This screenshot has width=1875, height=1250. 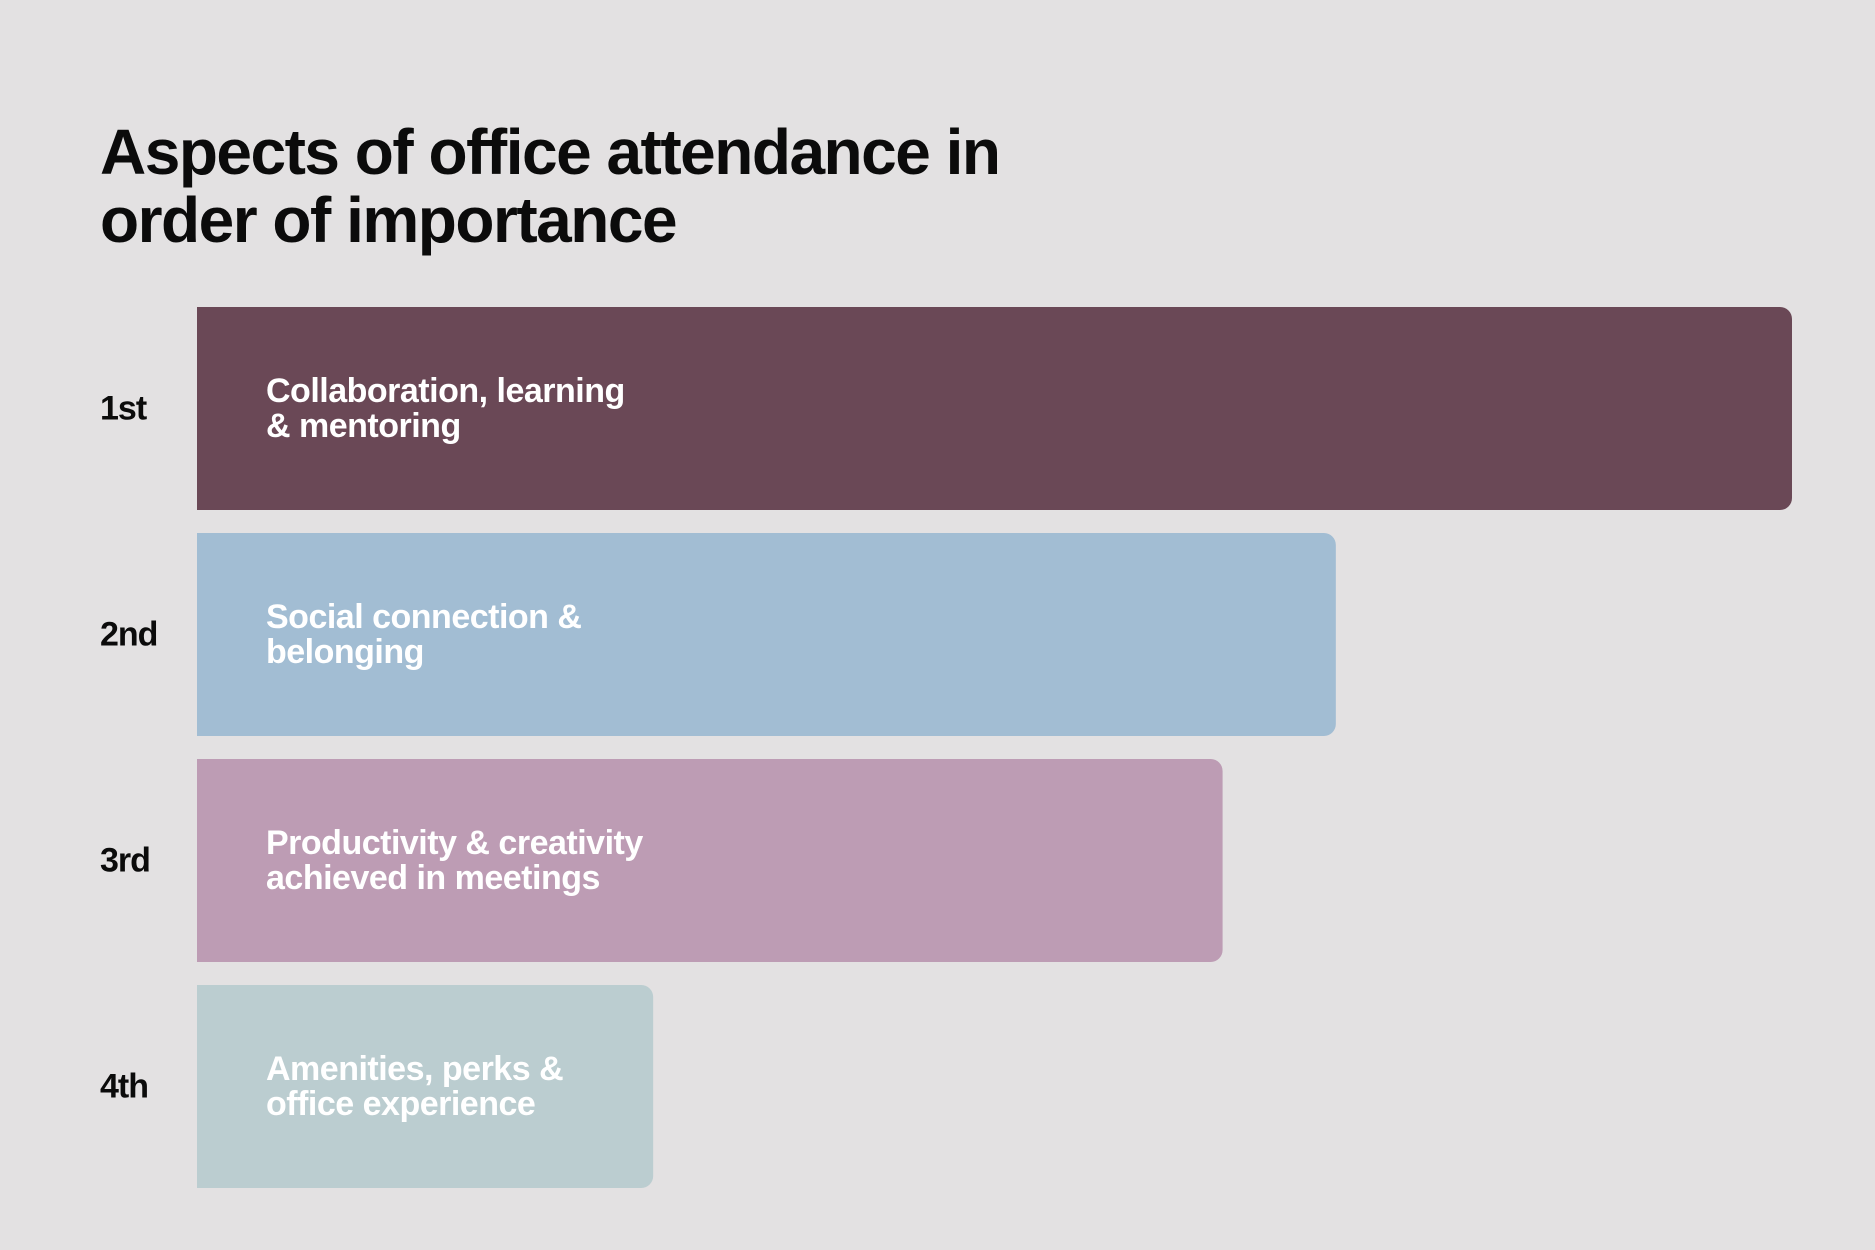 What do you see at coordinates (433, 878) in the screenshot?
I see `bar-label-3-line-2: achieved in meetings` at bounding box center [433, 878].